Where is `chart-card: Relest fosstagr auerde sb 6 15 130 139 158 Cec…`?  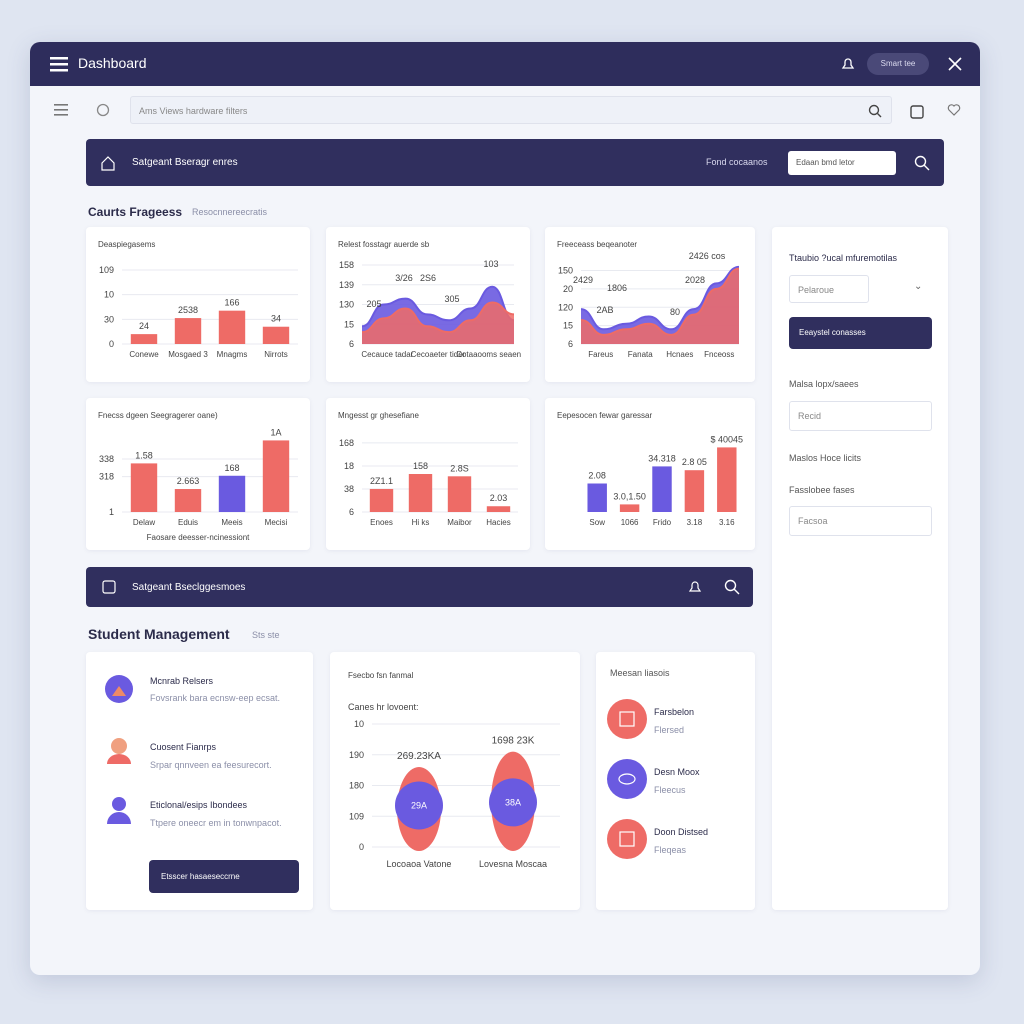
chart-card: Relest fosstagr auerde sb 6 15 130 139 158 Cec… is located at coordinates (428, 304).